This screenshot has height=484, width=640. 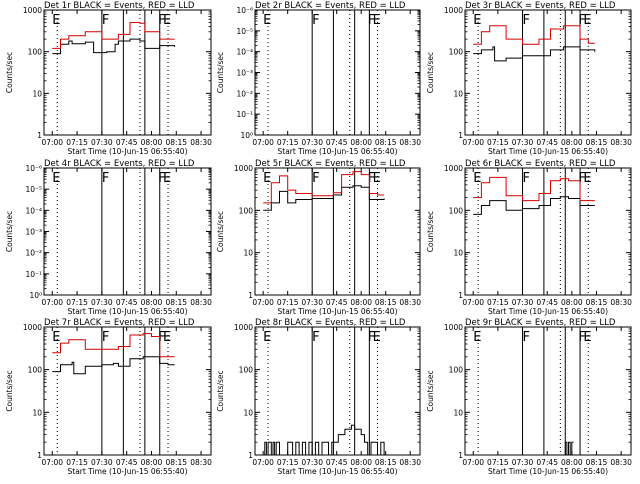 What do you see at coordinates (119, 323) in the screenshot?
I see `chart-title: Det 7r BLACK = Events, RED = LLD` at bounding box center [119, 323].